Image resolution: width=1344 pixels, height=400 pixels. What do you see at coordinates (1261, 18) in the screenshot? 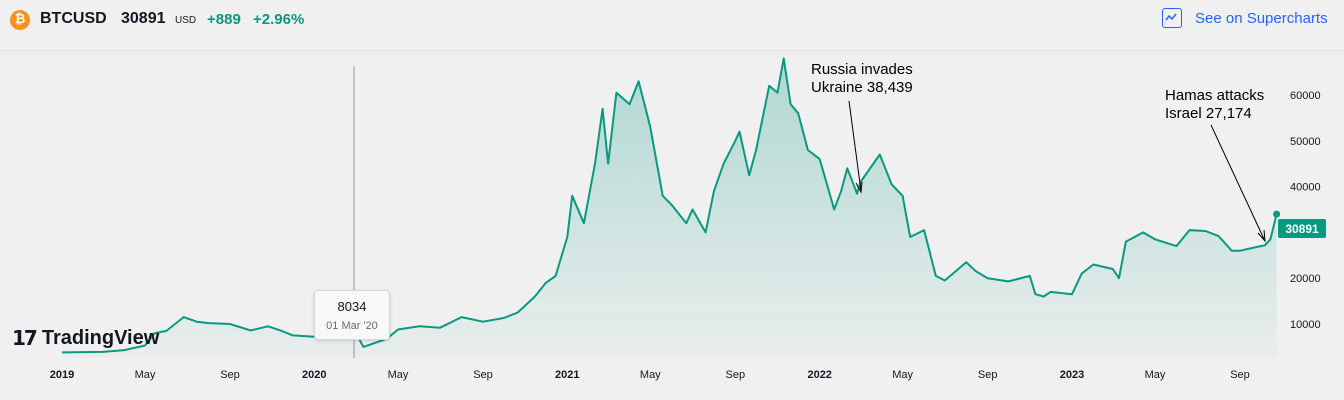
I see `see-on-supercharts-label: See on Supercharts` at bounding box center [1261, 18].